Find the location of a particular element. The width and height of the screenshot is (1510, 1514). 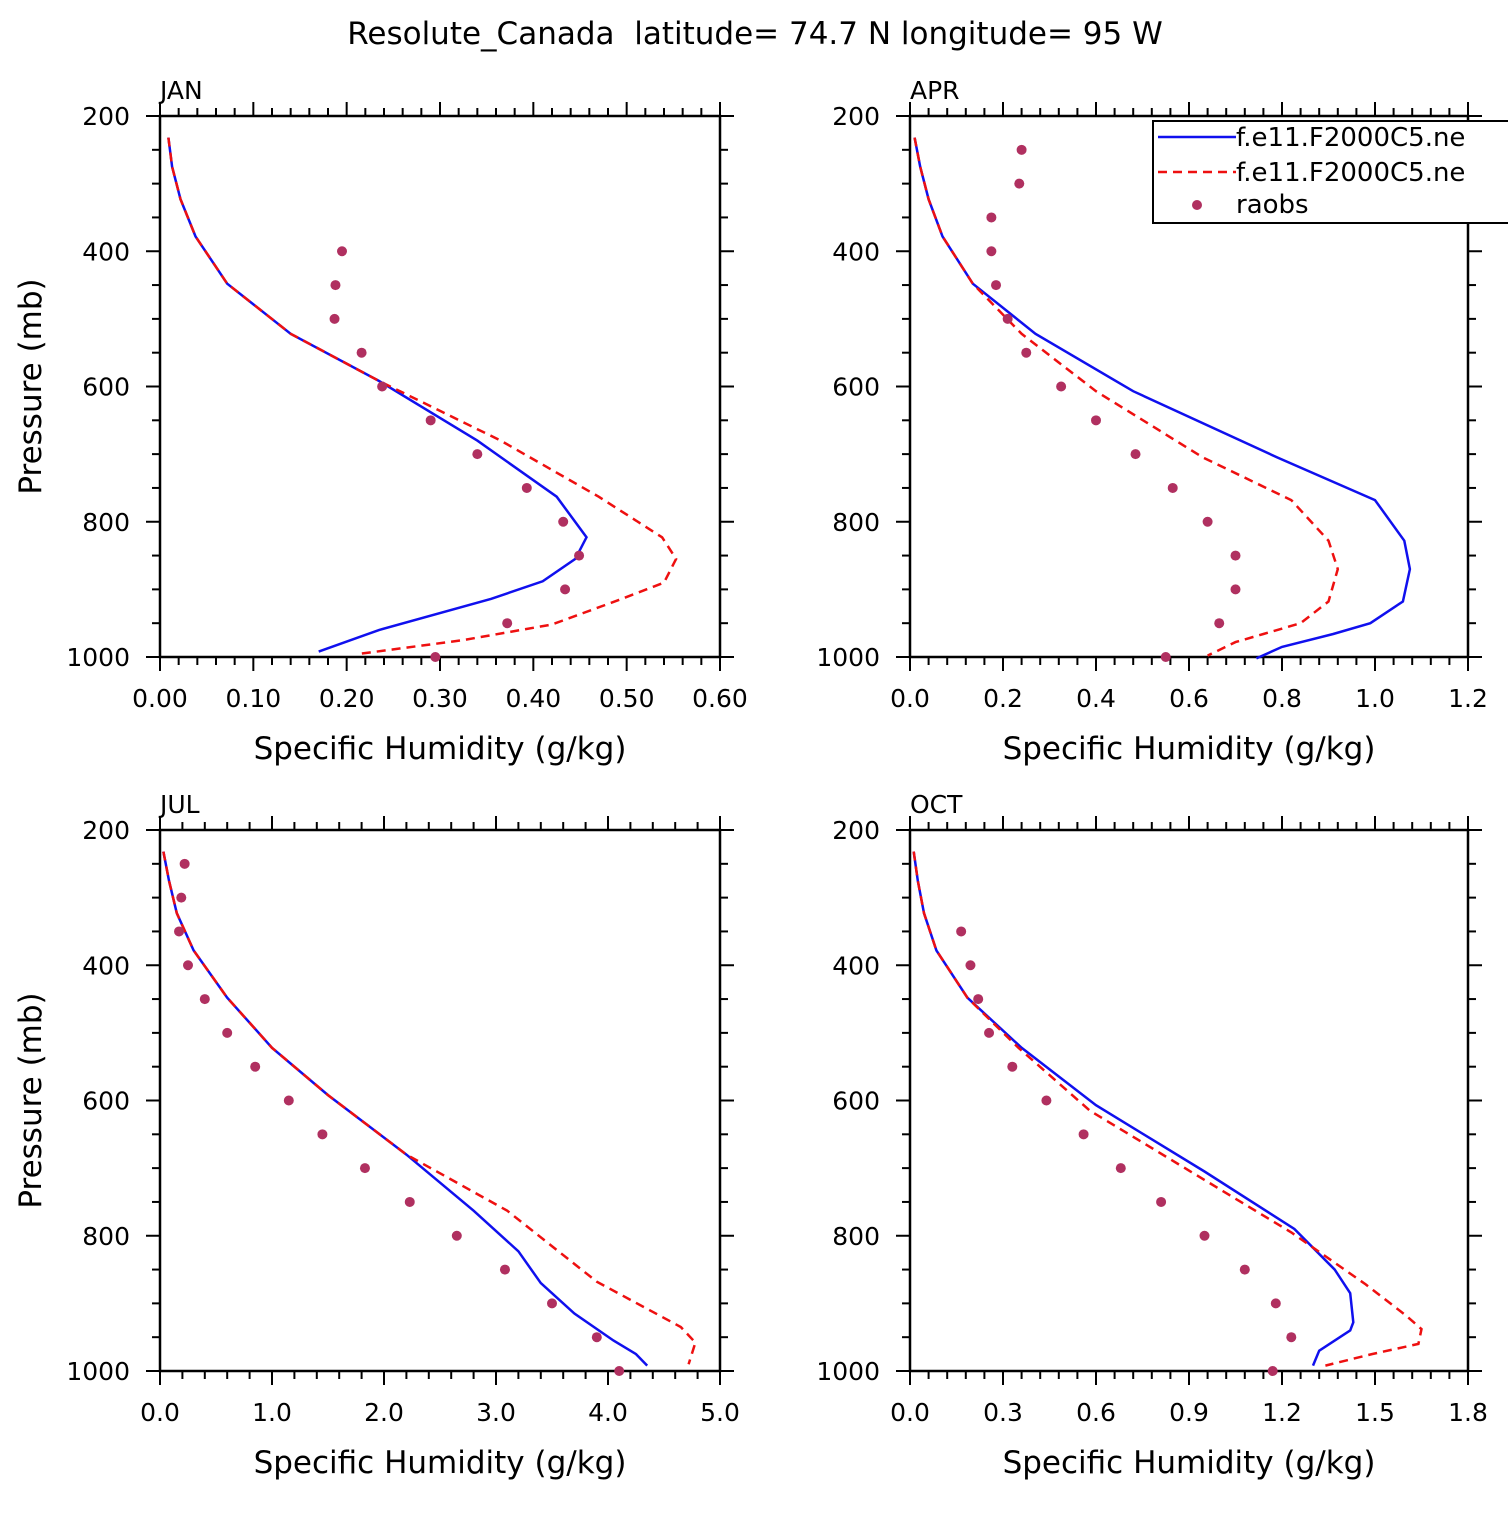

x-tick-label: 0.10 is located at coordinates (253, 698).